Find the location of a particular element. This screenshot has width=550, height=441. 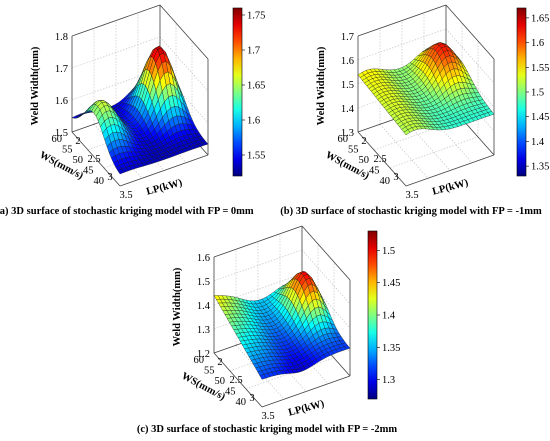

colorbar-tick-label: 1.7 is located at coordinates (253, 51).